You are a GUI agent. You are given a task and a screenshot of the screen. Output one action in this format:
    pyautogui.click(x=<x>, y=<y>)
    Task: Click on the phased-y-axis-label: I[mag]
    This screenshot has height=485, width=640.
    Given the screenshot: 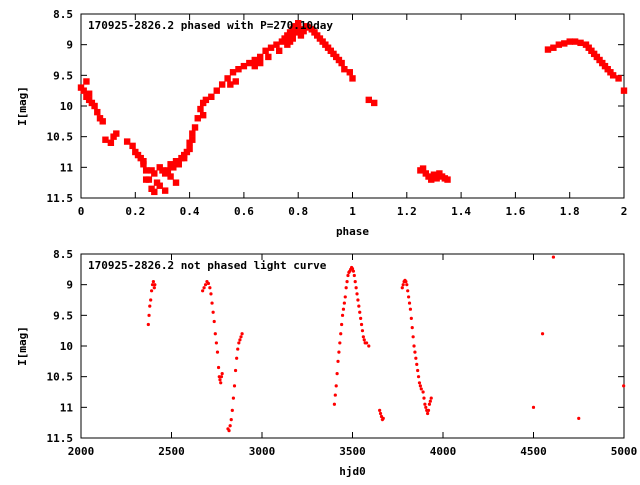 What is the action you would take?
    pyautogui.click(x=22, y=106)
    